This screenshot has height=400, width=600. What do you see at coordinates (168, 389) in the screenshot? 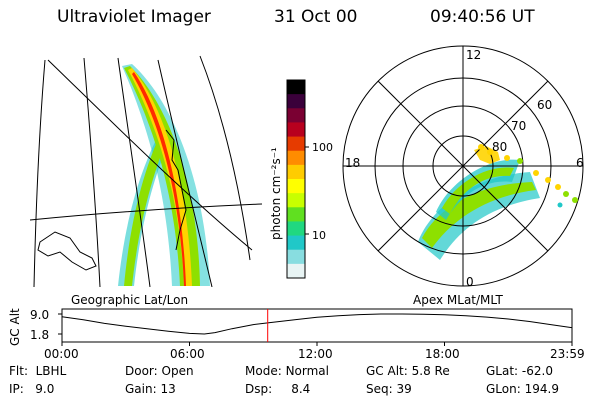
I see `gain-value: 13` at bounding box center [168, 389].